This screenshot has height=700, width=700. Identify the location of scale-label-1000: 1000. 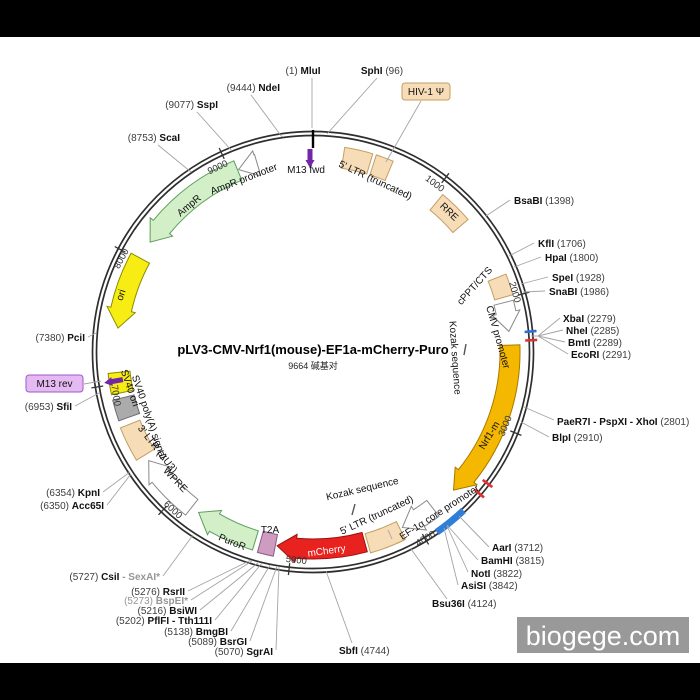
(435, 184).